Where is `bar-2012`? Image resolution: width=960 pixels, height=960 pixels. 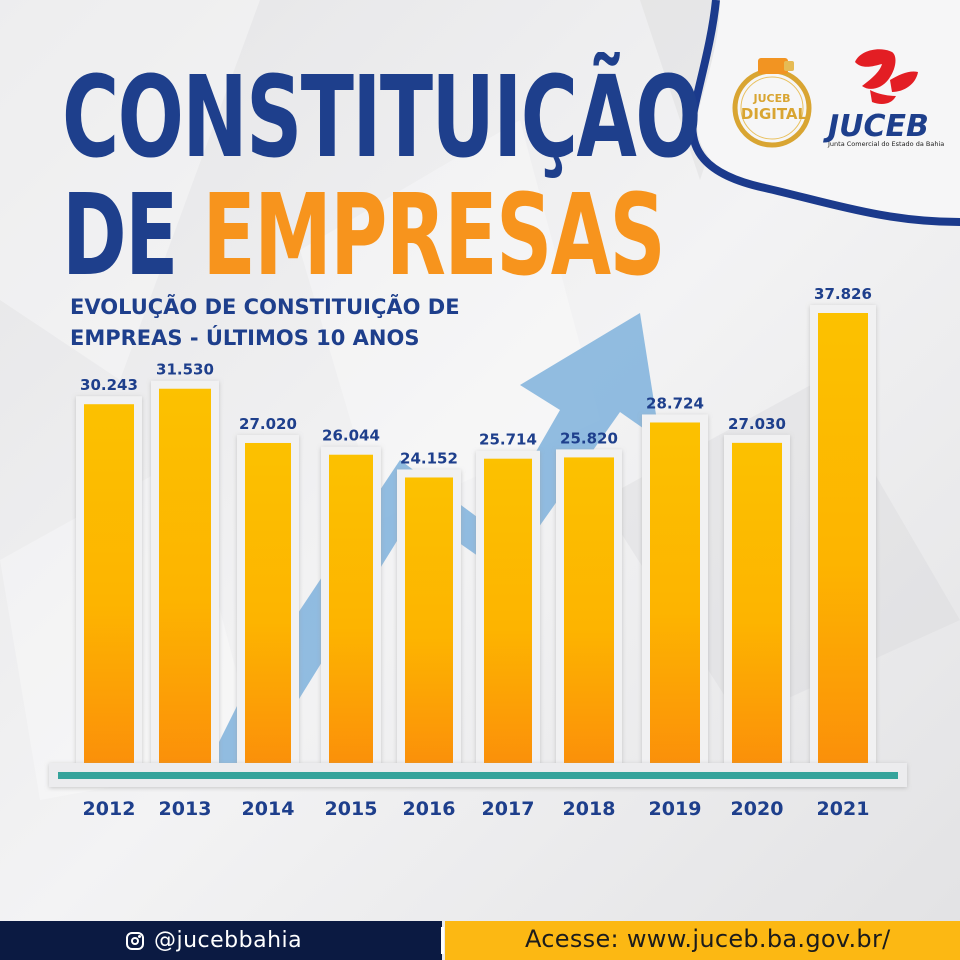 bar-2012 is located at coordinates (109, 586).